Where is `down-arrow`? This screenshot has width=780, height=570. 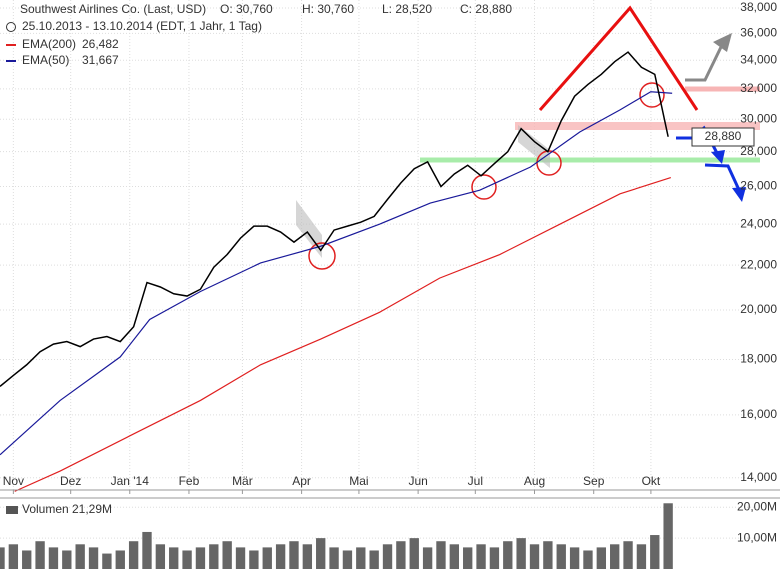 down-arrow is located at coordinates (723, 178).